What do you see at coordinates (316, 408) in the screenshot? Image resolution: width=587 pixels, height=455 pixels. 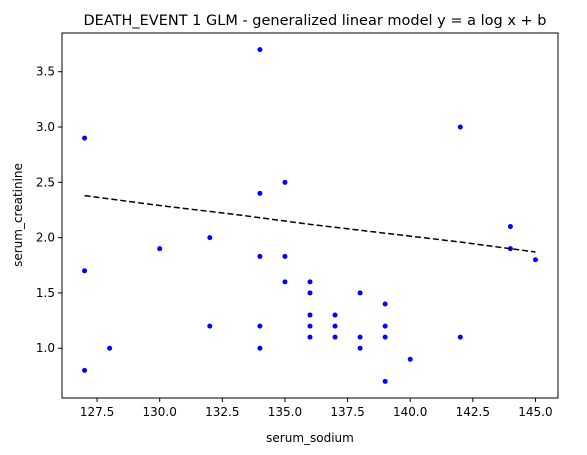 I see `x-axis-ticks: 127.5 130.0 132.5 135.0 137.5 140.0 142.5 145.0` at bounding box center [316, 408].